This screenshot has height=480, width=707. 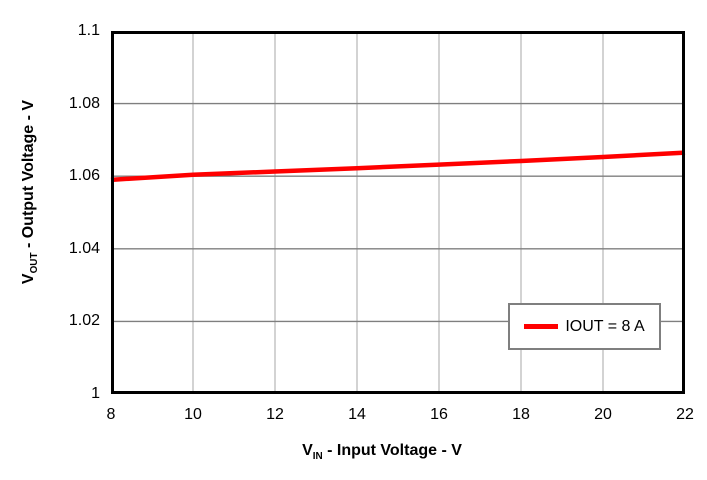 What do you see at coordinates (95, 393) in the screenshot?
I see `y-tick-label: 1` at bounding box center [95, 393].